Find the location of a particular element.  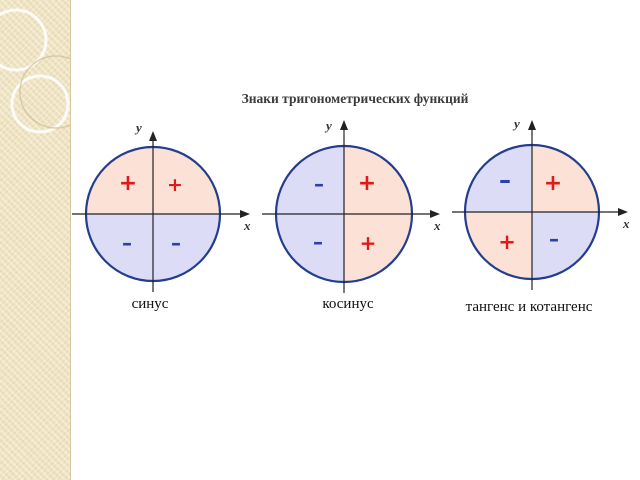

quadrant-2-sign: + is located at coordinates (128, 183).